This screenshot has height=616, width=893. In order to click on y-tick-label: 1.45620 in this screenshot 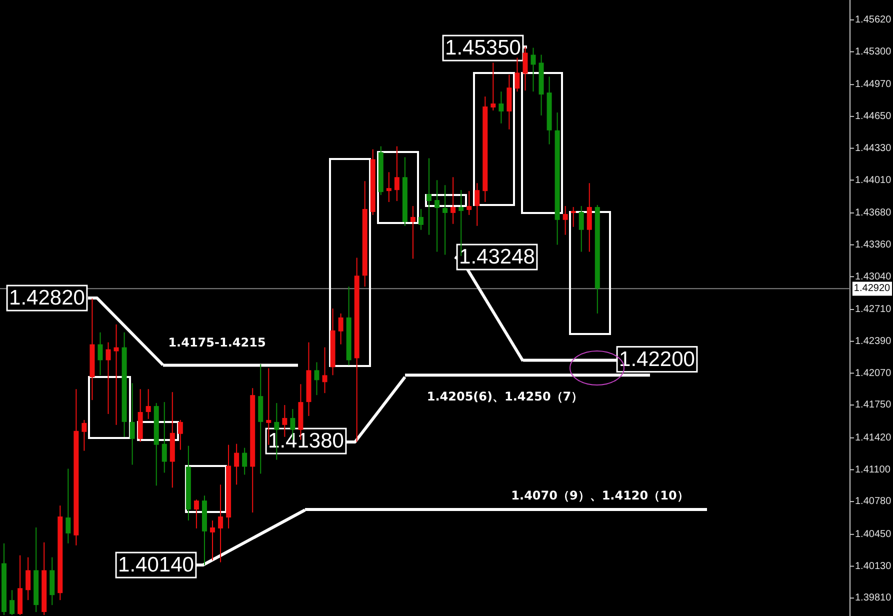, I will do `click(873, 20)`.